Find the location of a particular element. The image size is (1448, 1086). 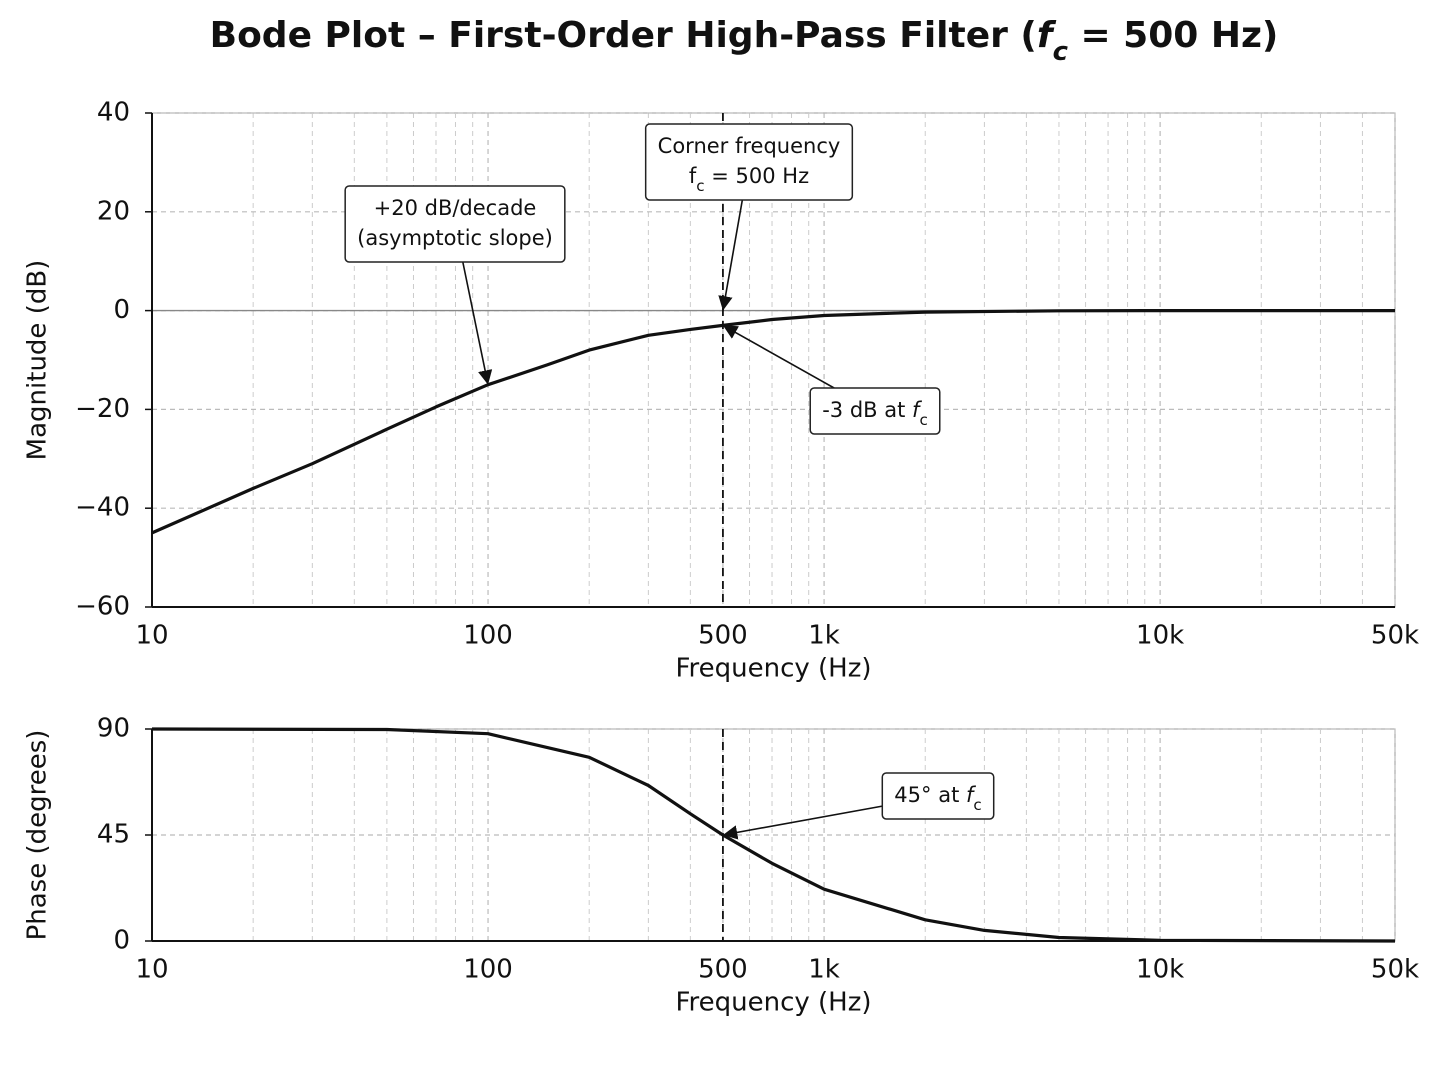

y-axis-label: Magnitude (dB) is located at coordinates (38, 360).